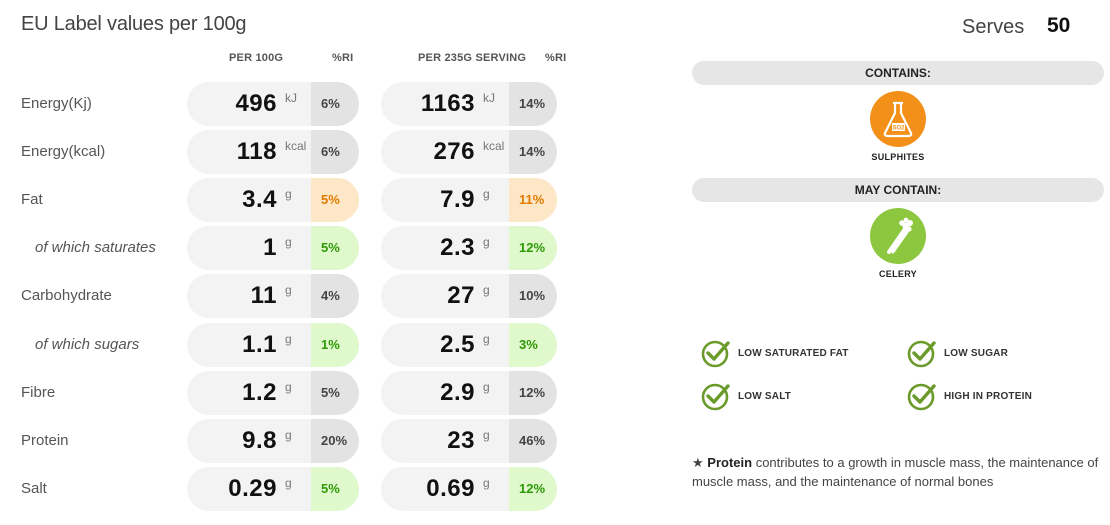  What do you see at coordinates (1059, 25) in the screenshot?
I see `serves-value: 50` at bounding box center [1059, 25].